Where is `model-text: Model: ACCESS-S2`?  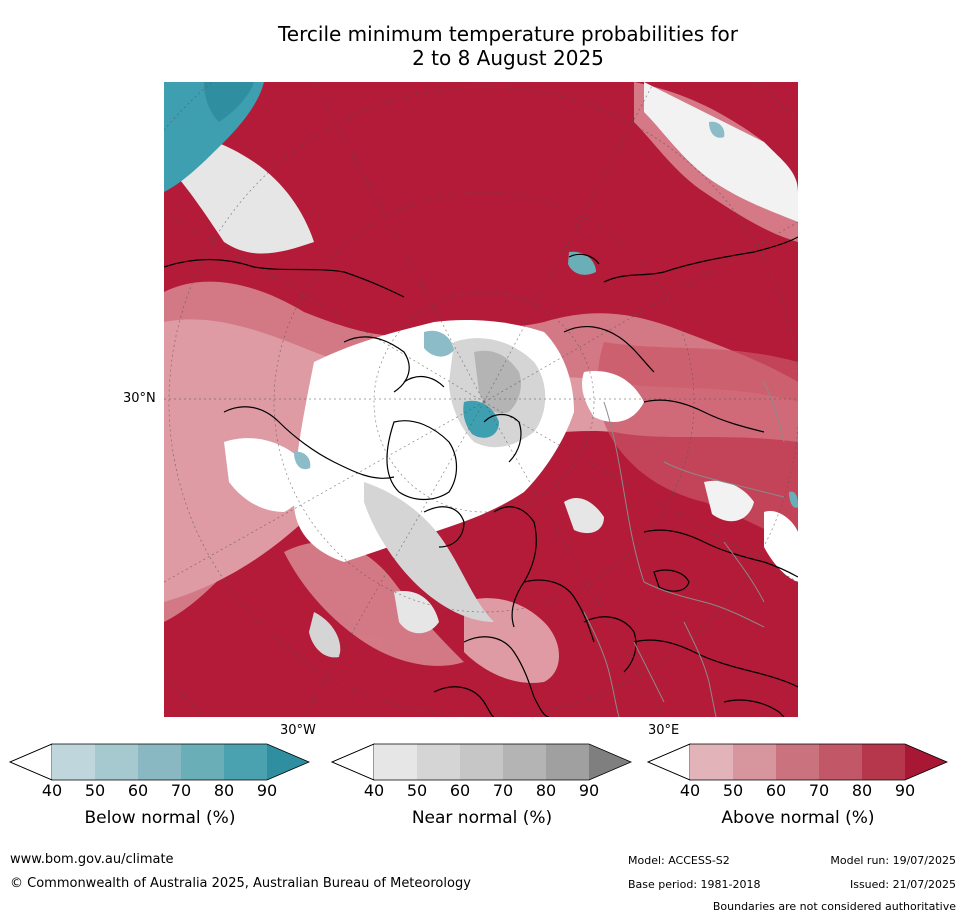
model-text: Model: ACCESS-S2 is located at coordinates (679, 860).